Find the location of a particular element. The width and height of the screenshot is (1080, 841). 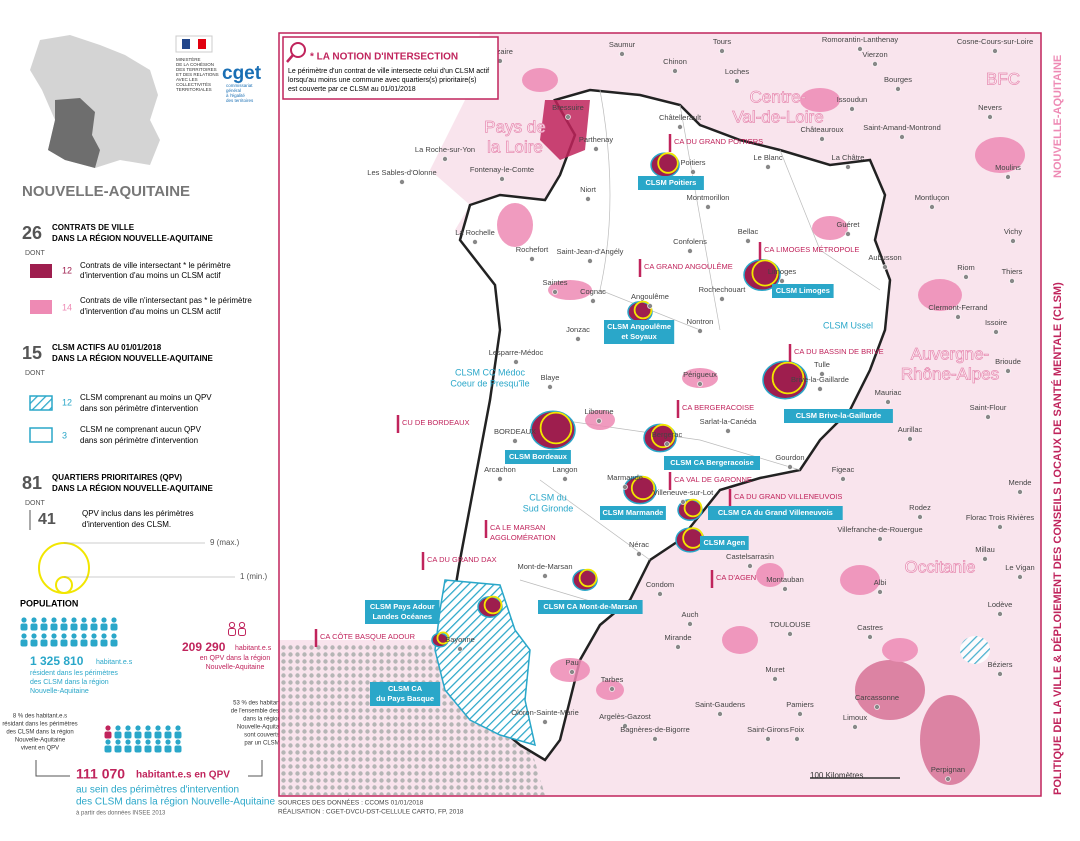

qpv-text: en QPV dans la région Nouvelle-Aquitaine is located at coordinates (235, 663).